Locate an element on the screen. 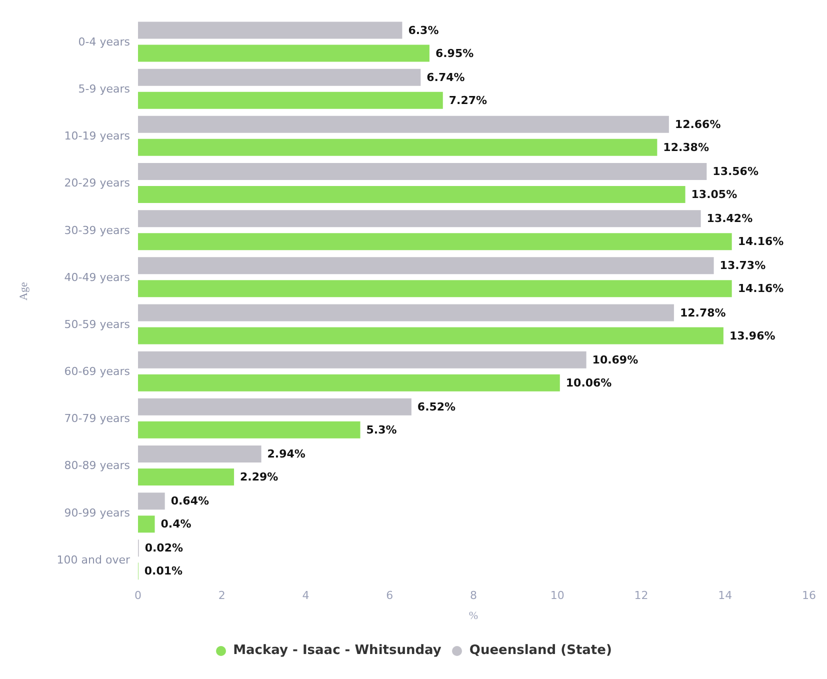 This screenshot has width=827, height=679. y-tick-label: 100 and over is located at coordinates (93, 559).